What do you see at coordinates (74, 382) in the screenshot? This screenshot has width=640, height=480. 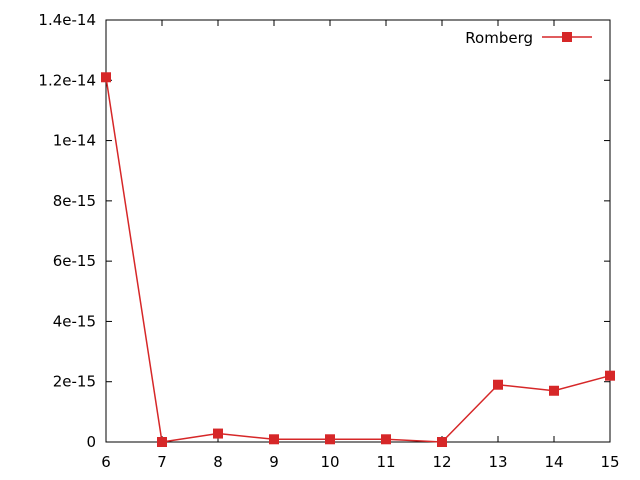 I see `y-tick-label: 2e-15` at bounding box center [74, 382].